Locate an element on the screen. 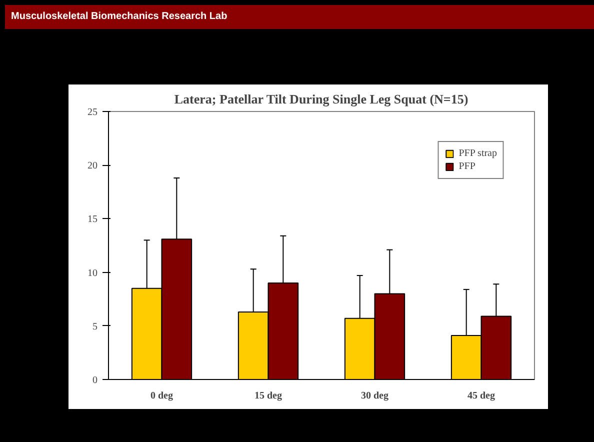  y-tick-label: 10 is located at coordinates (93, 273).